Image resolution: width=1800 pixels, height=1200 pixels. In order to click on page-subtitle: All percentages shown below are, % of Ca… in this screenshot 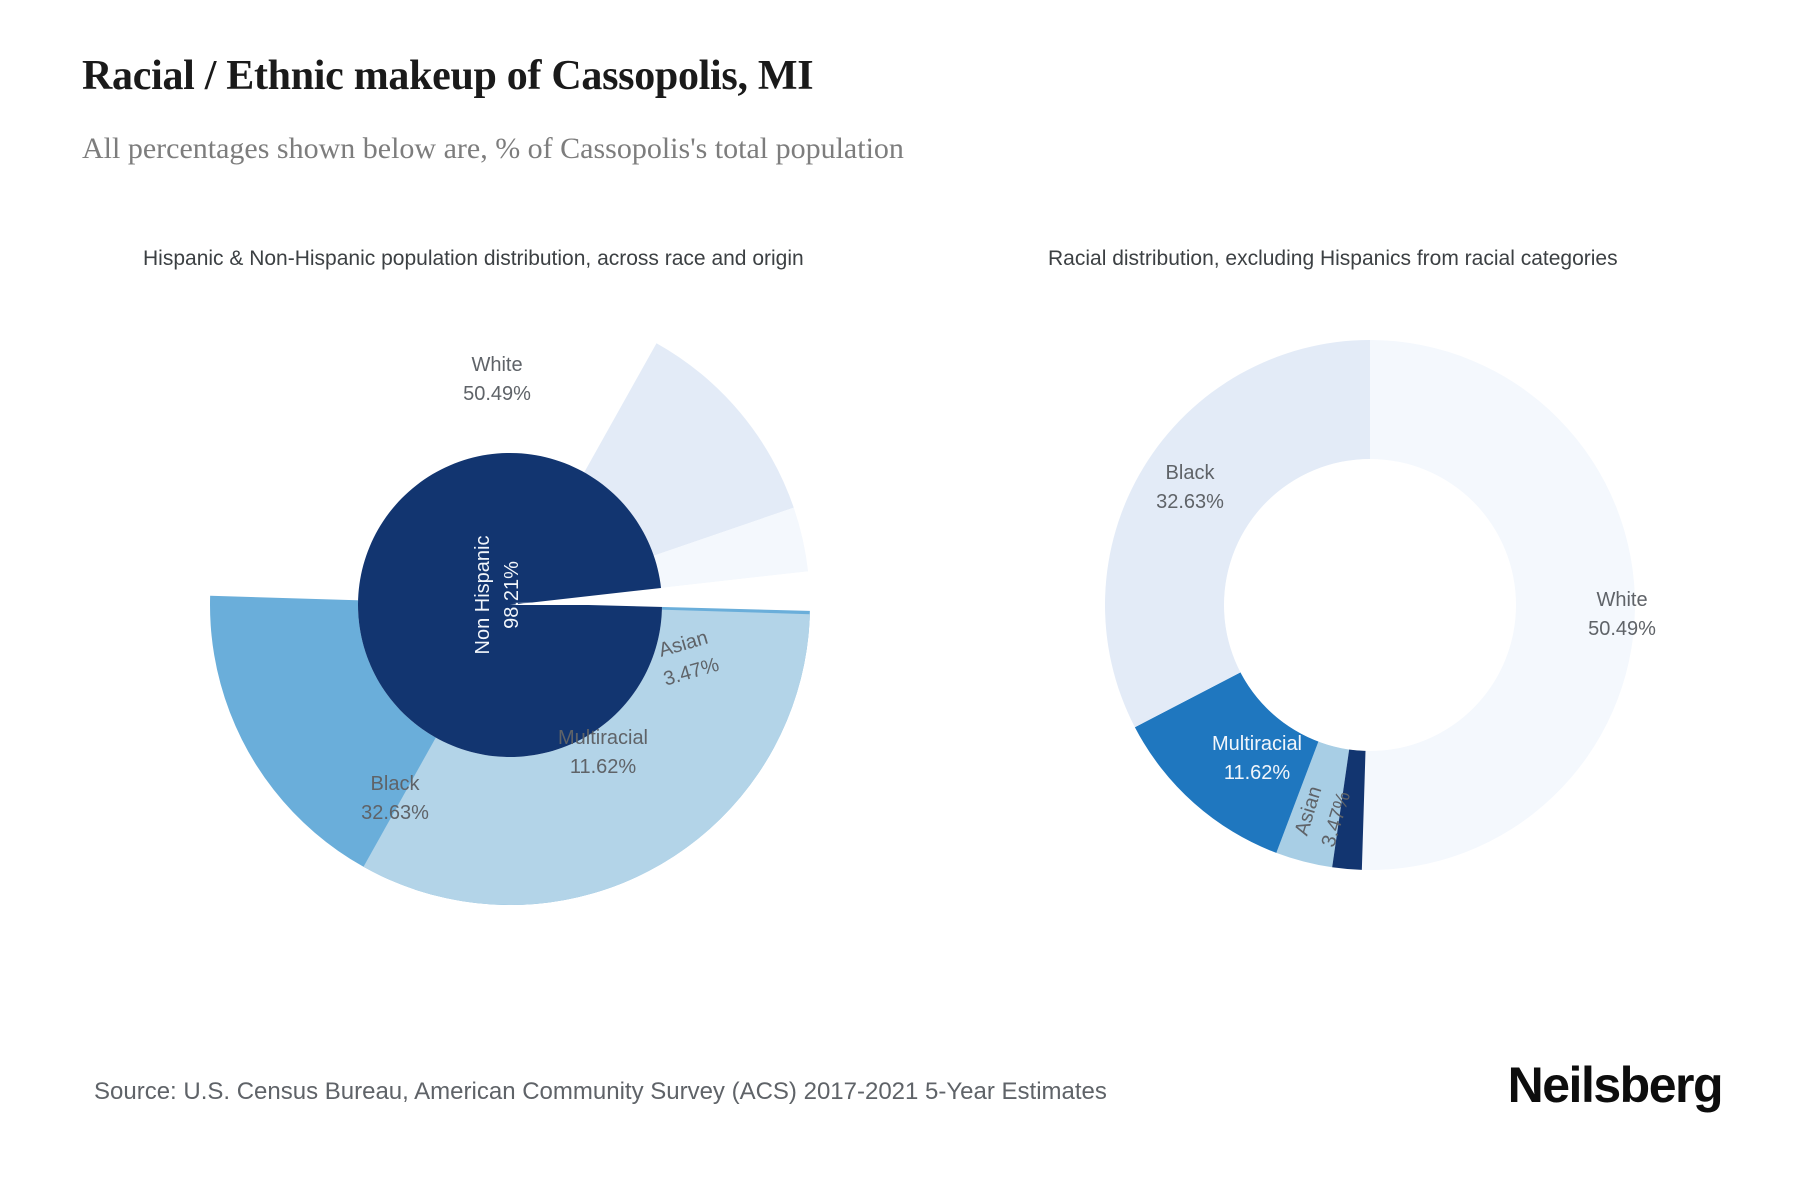, I will do `click(493, 148)`.